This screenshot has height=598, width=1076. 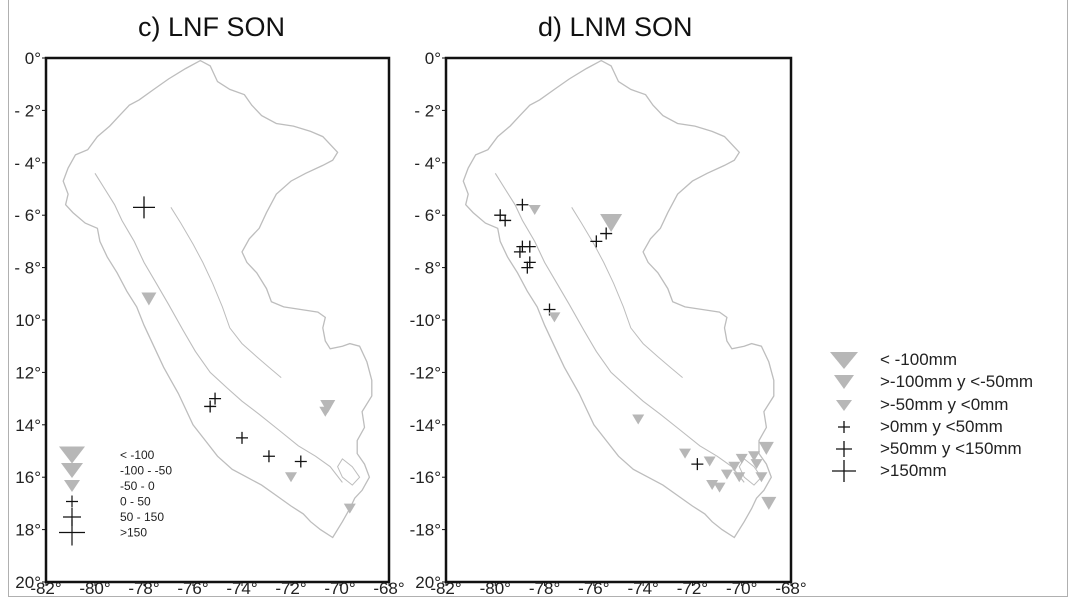 I want to click on inset-legend-label: 50 - 150, so click(x=142, y=517).